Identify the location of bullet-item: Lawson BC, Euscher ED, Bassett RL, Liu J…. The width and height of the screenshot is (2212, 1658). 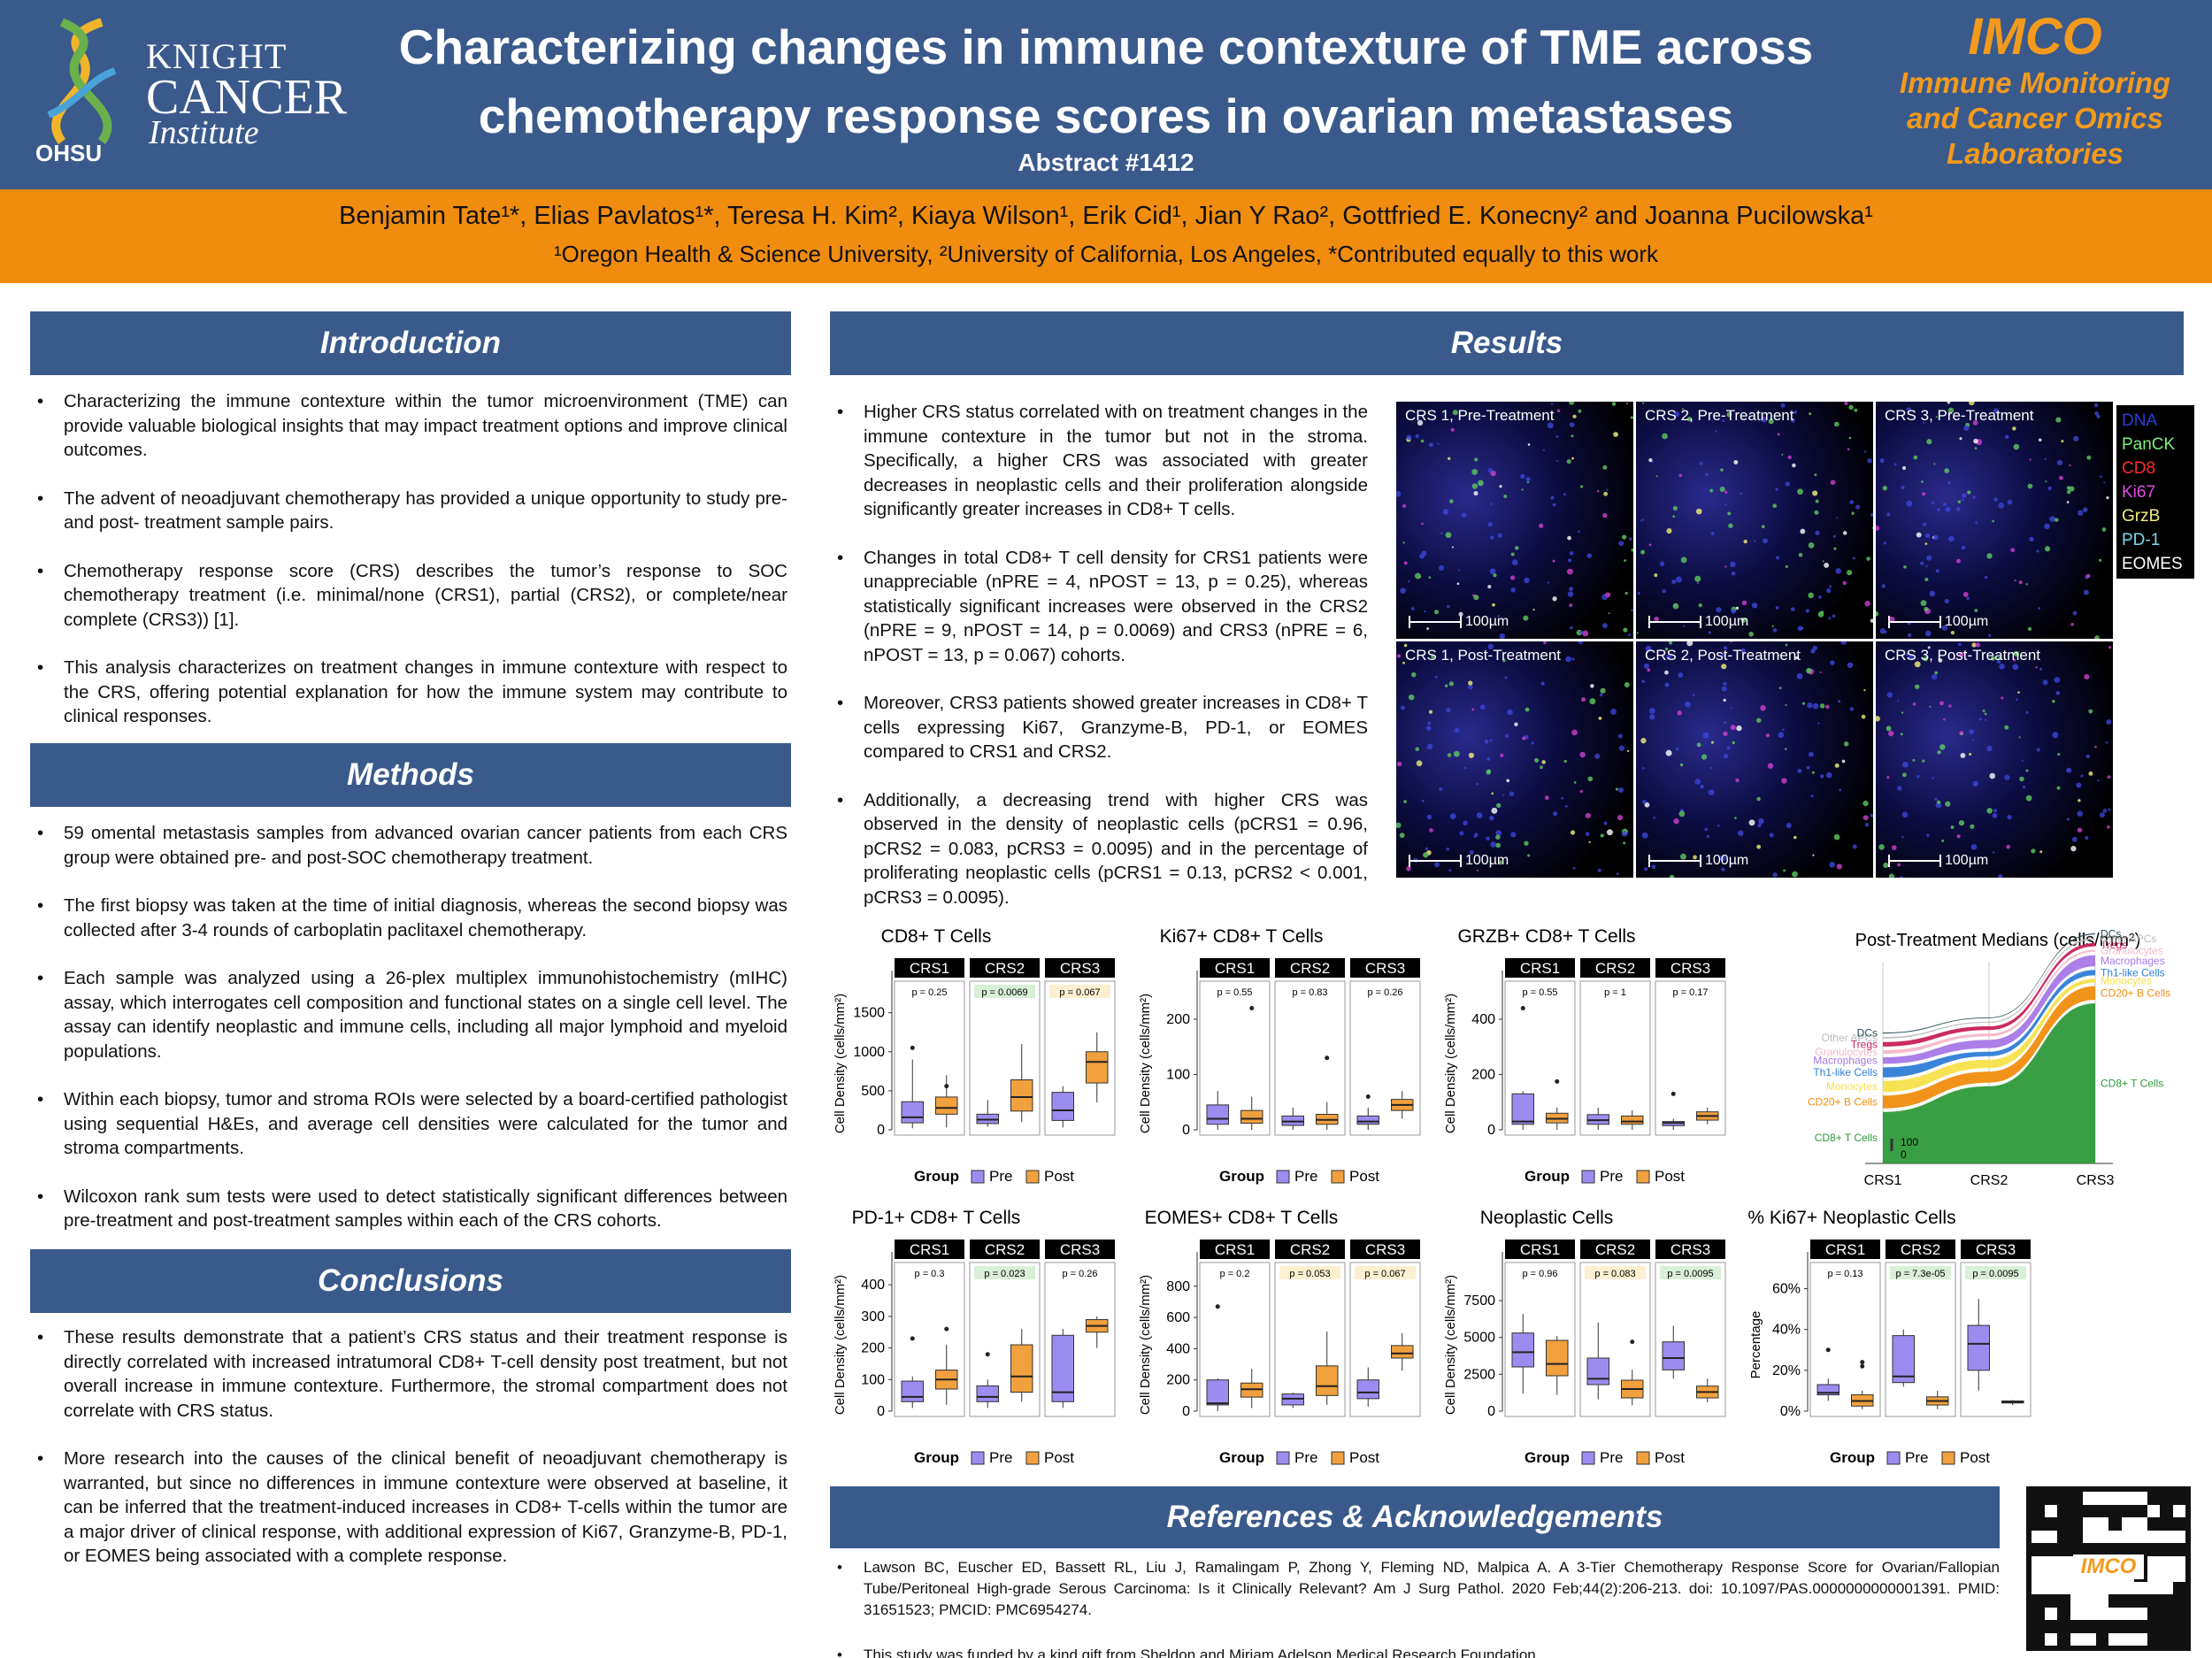
(1415, 1589).